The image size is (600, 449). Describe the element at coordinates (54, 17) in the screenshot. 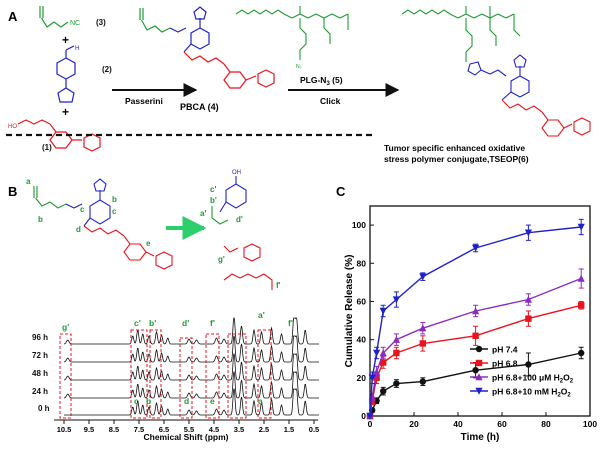

I see `compound-3-structure` at that location.